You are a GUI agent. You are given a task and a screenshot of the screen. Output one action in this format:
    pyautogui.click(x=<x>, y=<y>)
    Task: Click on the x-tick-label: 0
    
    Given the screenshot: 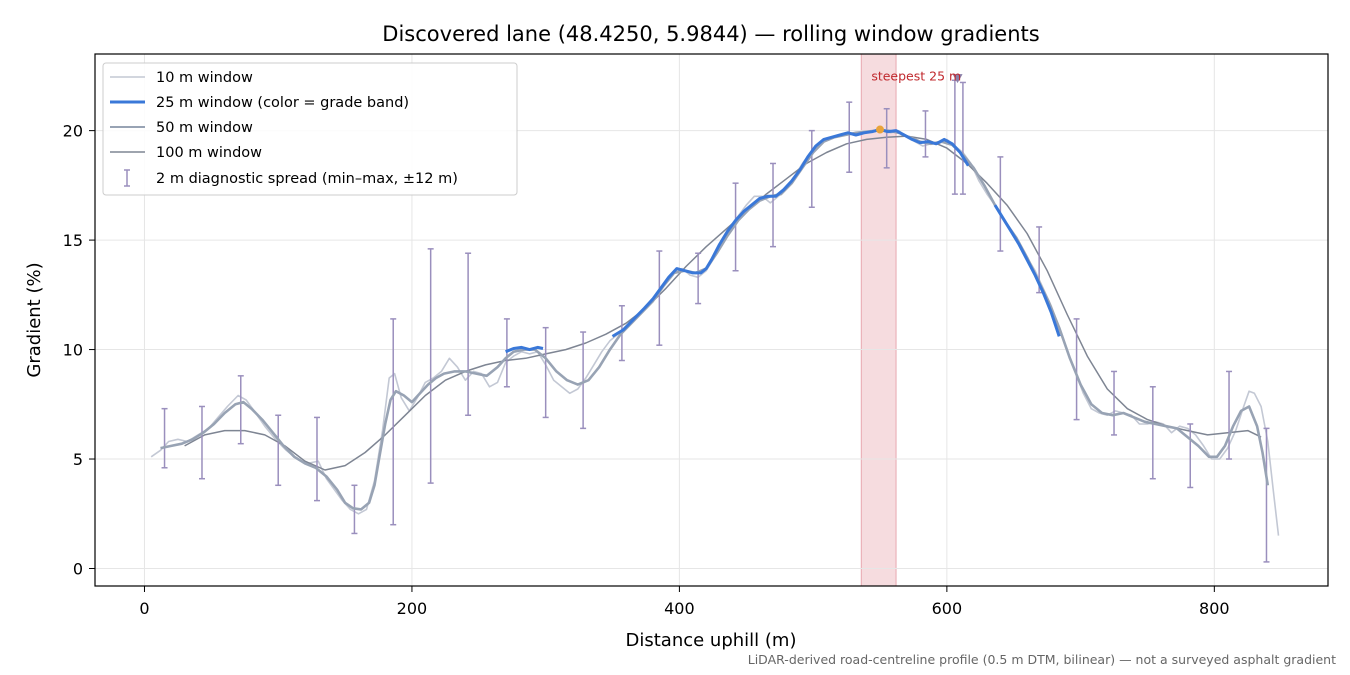 What is the action you would take?
    pyautogui.click(x=144, y=608)
    